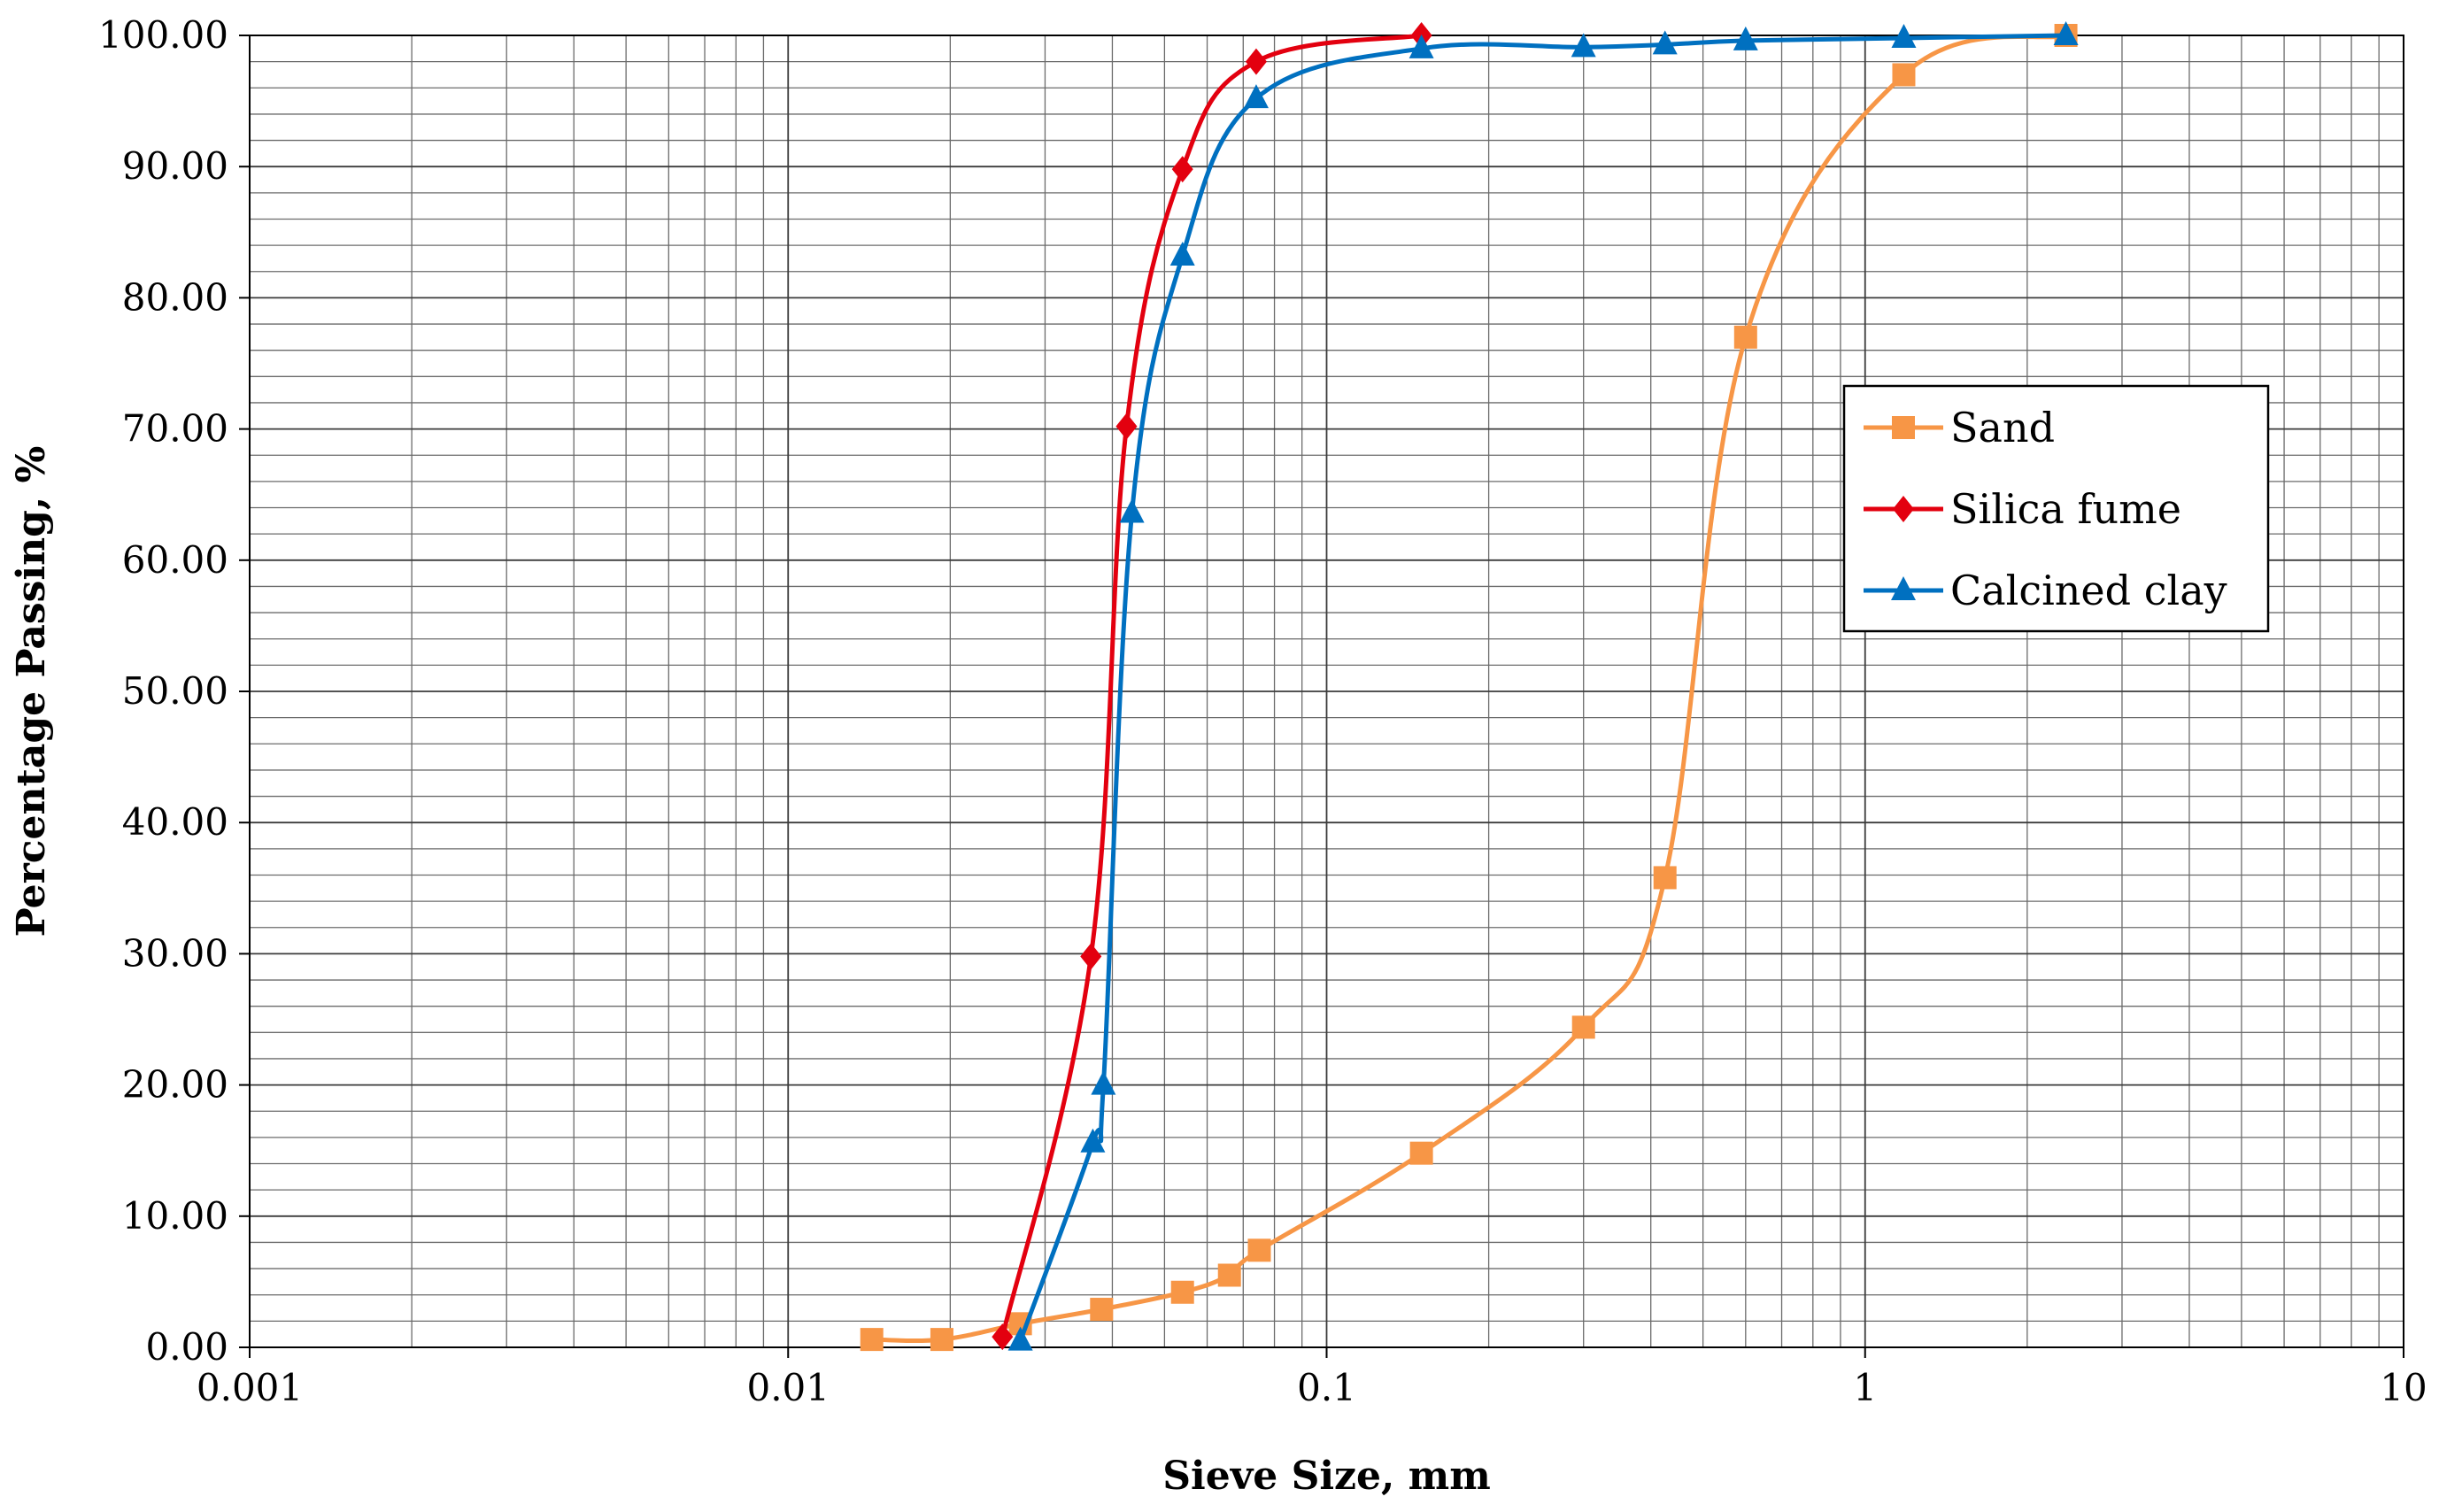 This screenshot has height=1512, width=2439. Describe the element at coordinates (175, 822) in the screenshot. I see `y-tick-label: 40.00` at that location.